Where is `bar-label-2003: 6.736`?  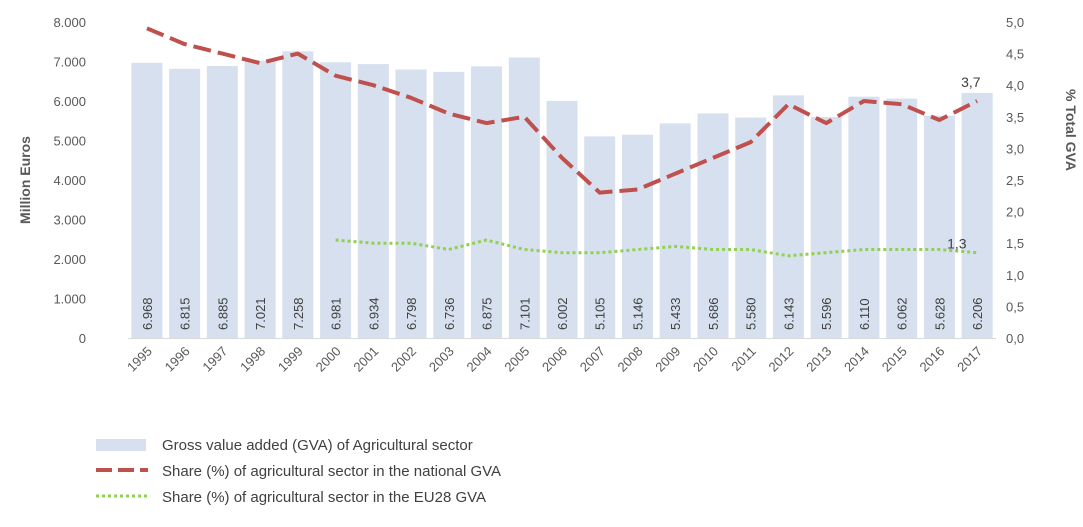 bar-label-2003: 6.736 is located at coordinates (449, 313).